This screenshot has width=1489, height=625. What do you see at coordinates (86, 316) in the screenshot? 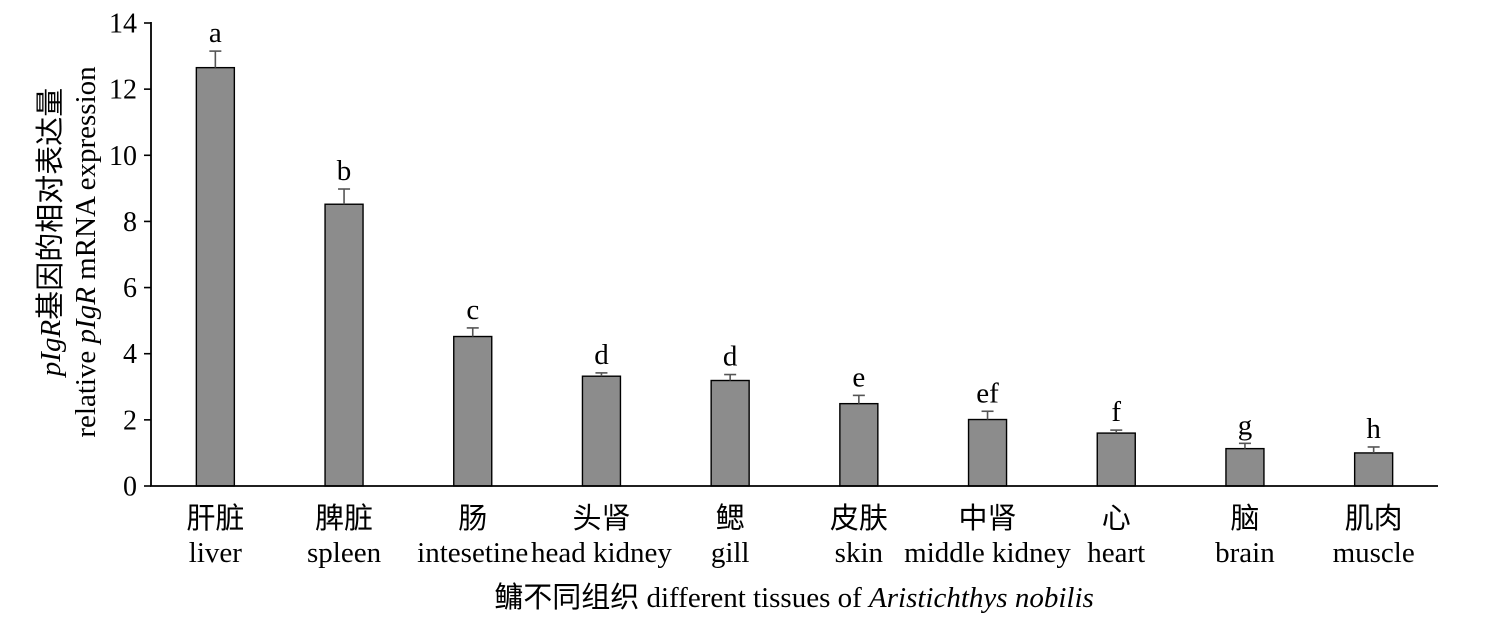
I see `y-axis-title-en-gene-italic: pIgR` at bounding box center [86, 316].